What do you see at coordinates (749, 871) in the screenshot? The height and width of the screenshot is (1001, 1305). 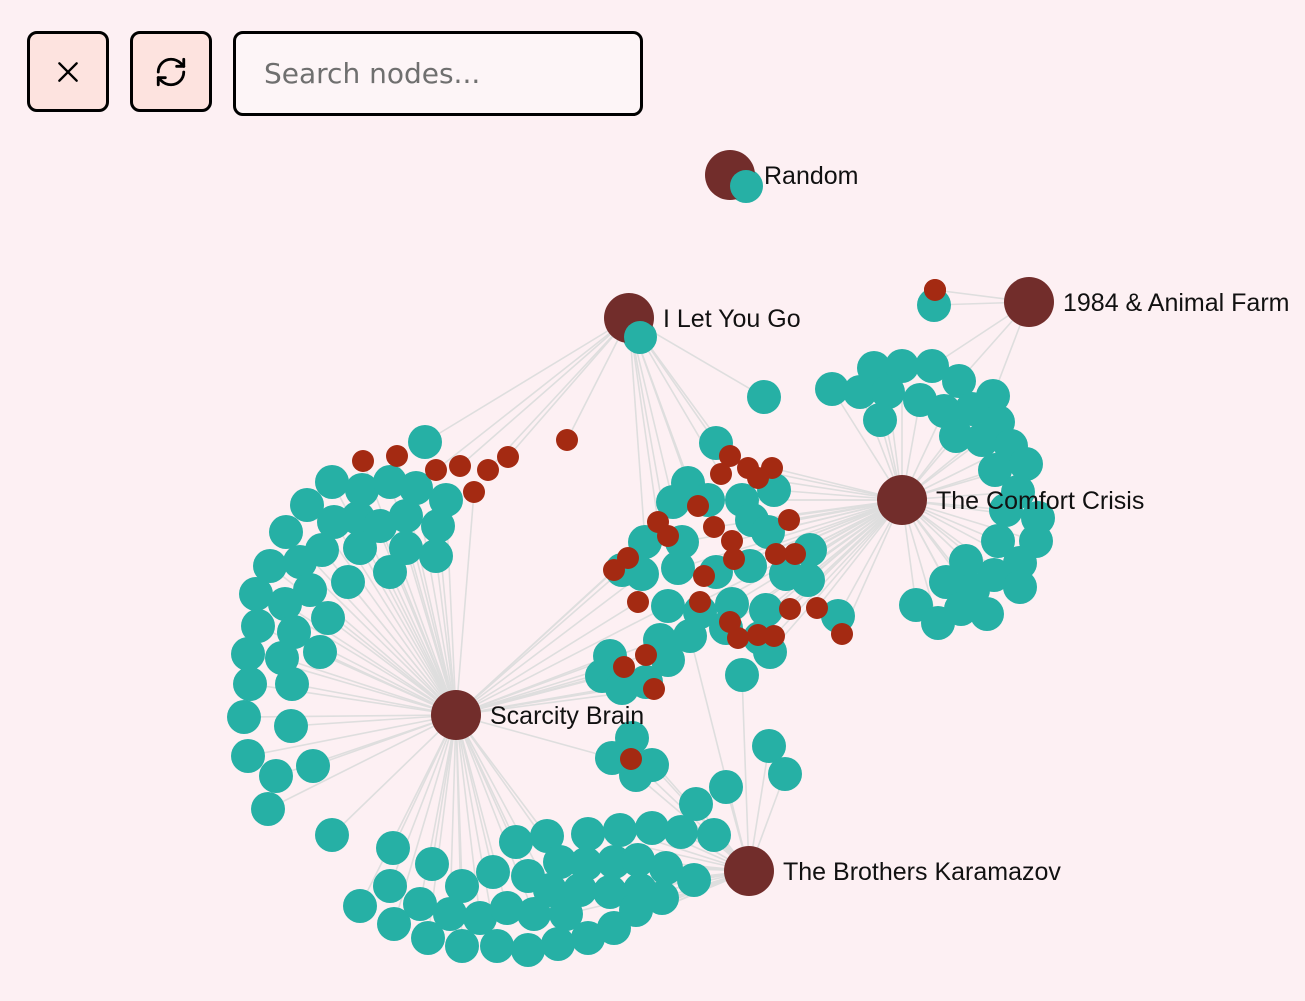 I see `hub-node-the-brothers-karamazov` at bounding box center [749, 871].